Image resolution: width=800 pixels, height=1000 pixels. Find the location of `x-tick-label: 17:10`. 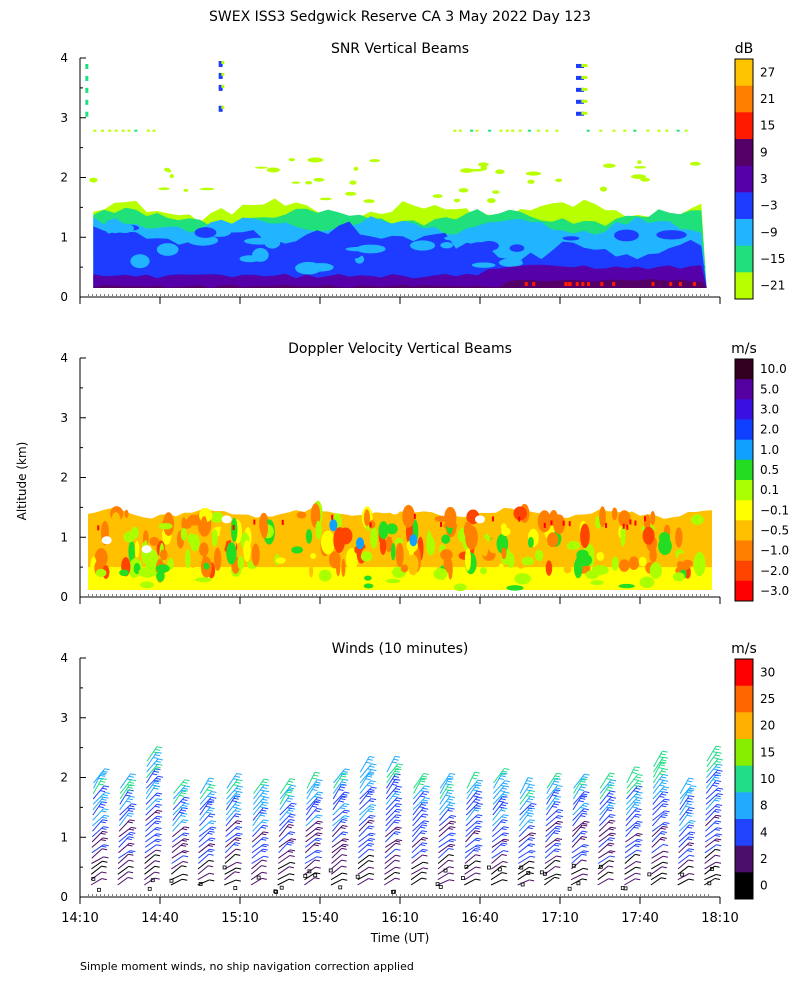

x-tick-label: 17:10 is located at coordinates (559, 918).